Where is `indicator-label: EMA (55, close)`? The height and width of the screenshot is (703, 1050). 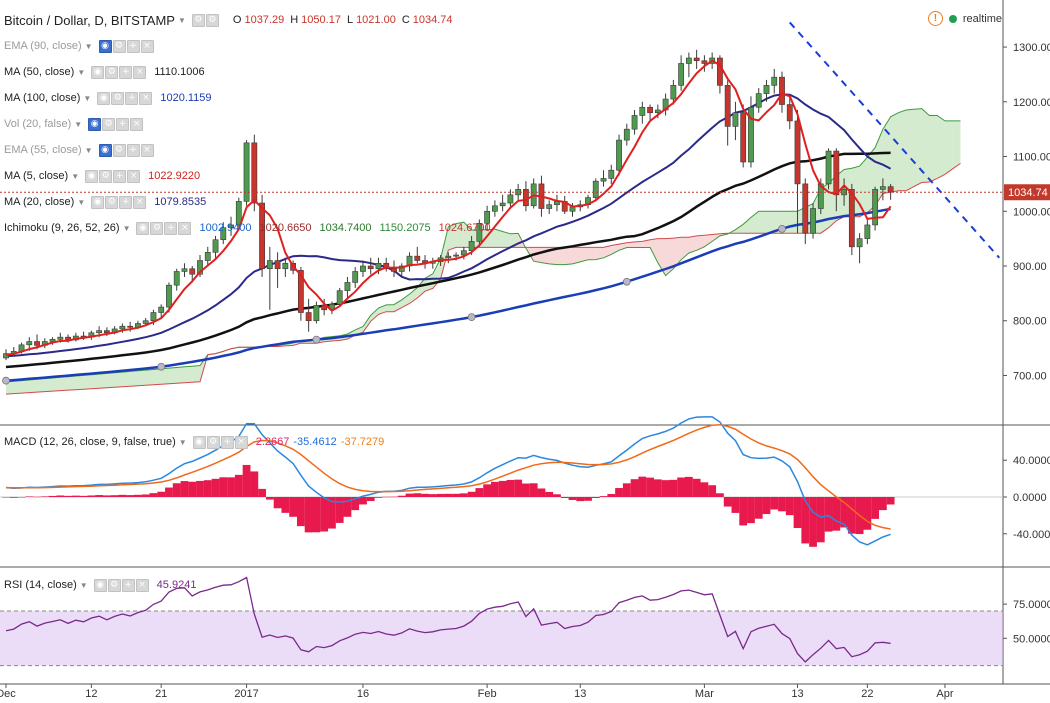 indicator-label: EMA (55, close) is located at coordinates (43, 150).